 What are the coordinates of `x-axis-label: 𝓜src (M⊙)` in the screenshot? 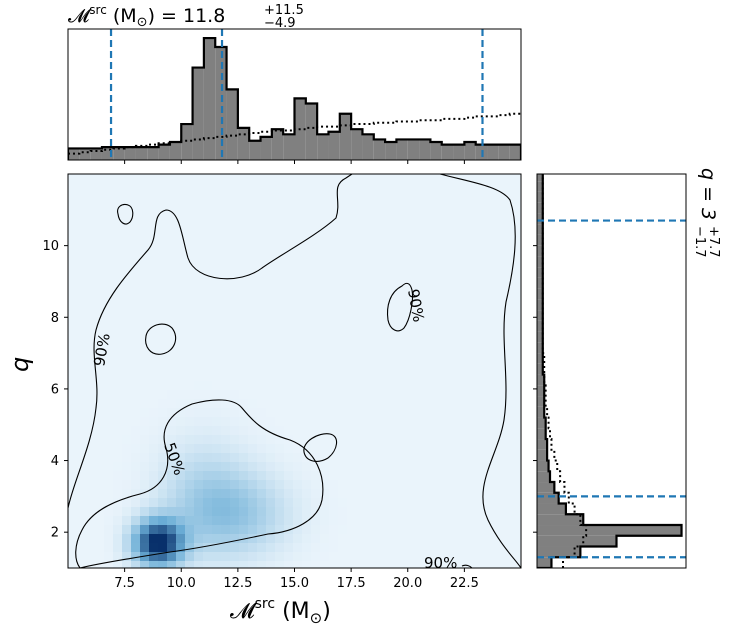 It's located at (280, 611).